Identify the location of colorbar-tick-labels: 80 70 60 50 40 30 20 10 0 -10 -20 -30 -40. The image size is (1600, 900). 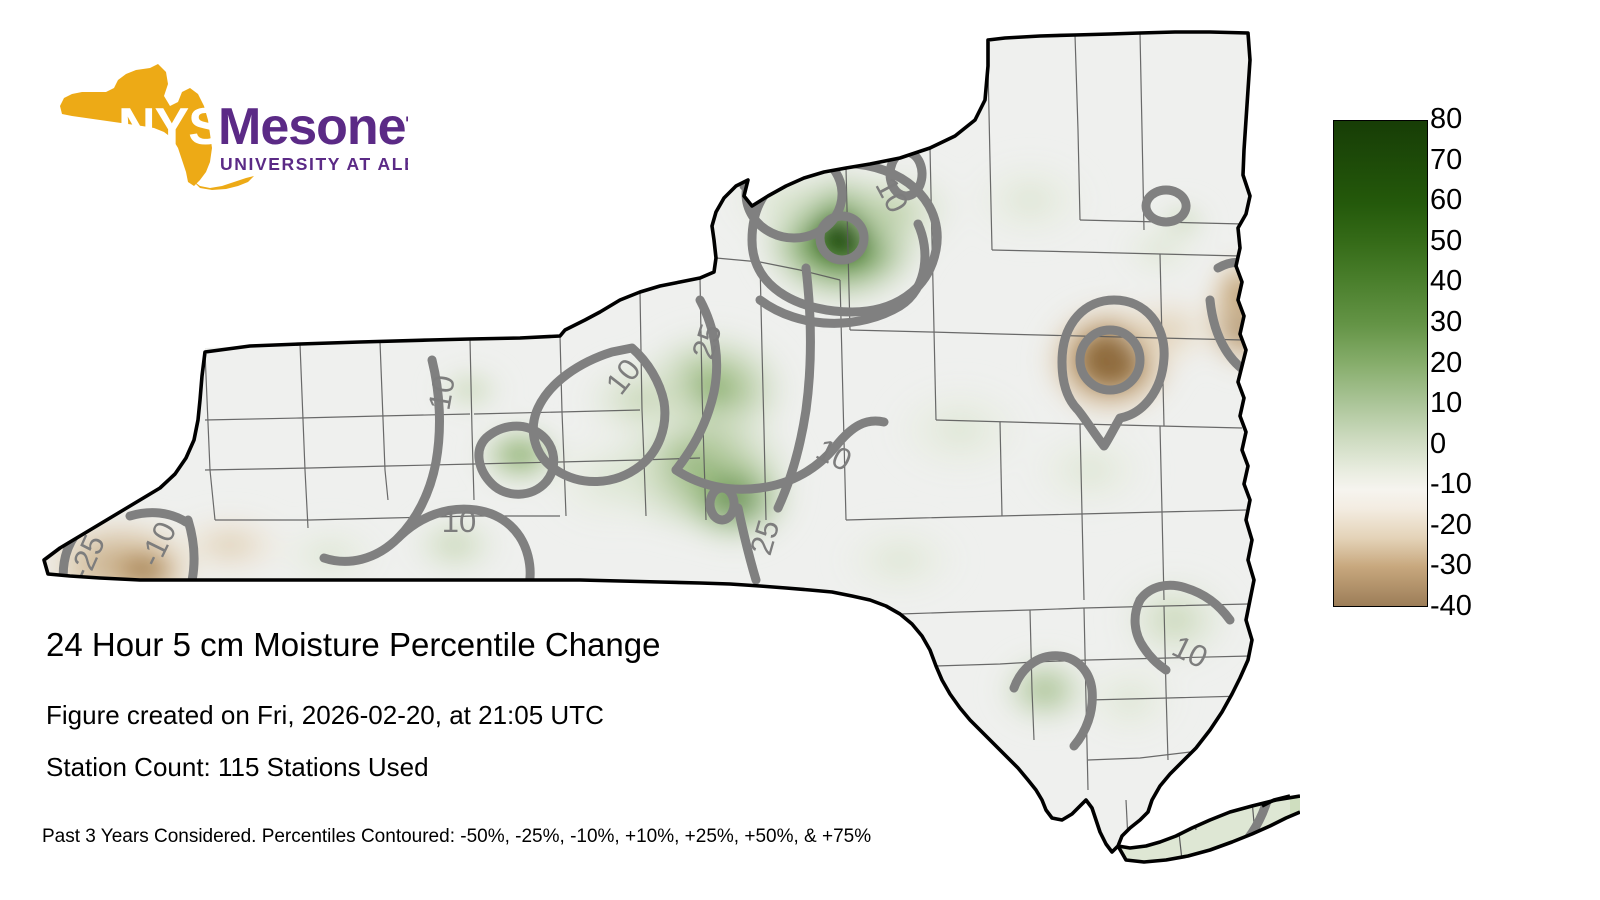
(1505, 363).